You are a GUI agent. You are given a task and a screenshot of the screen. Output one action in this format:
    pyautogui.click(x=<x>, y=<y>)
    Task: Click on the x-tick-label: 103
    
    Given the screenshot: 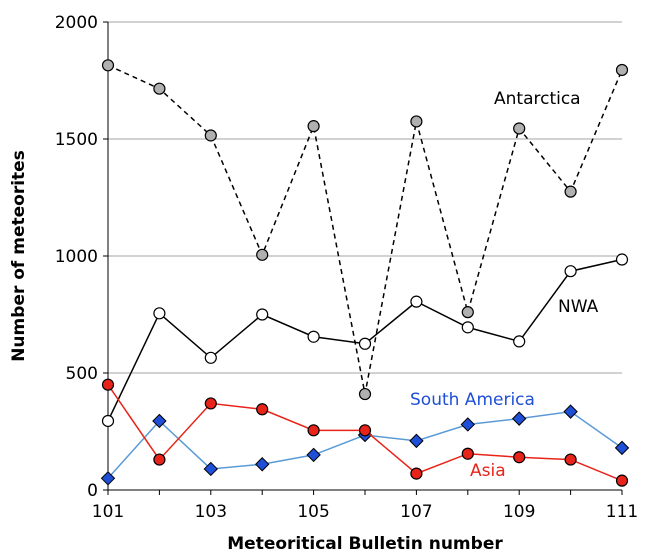 What is the action you would take?
    pyautogui.click(x=211, y=512)
    